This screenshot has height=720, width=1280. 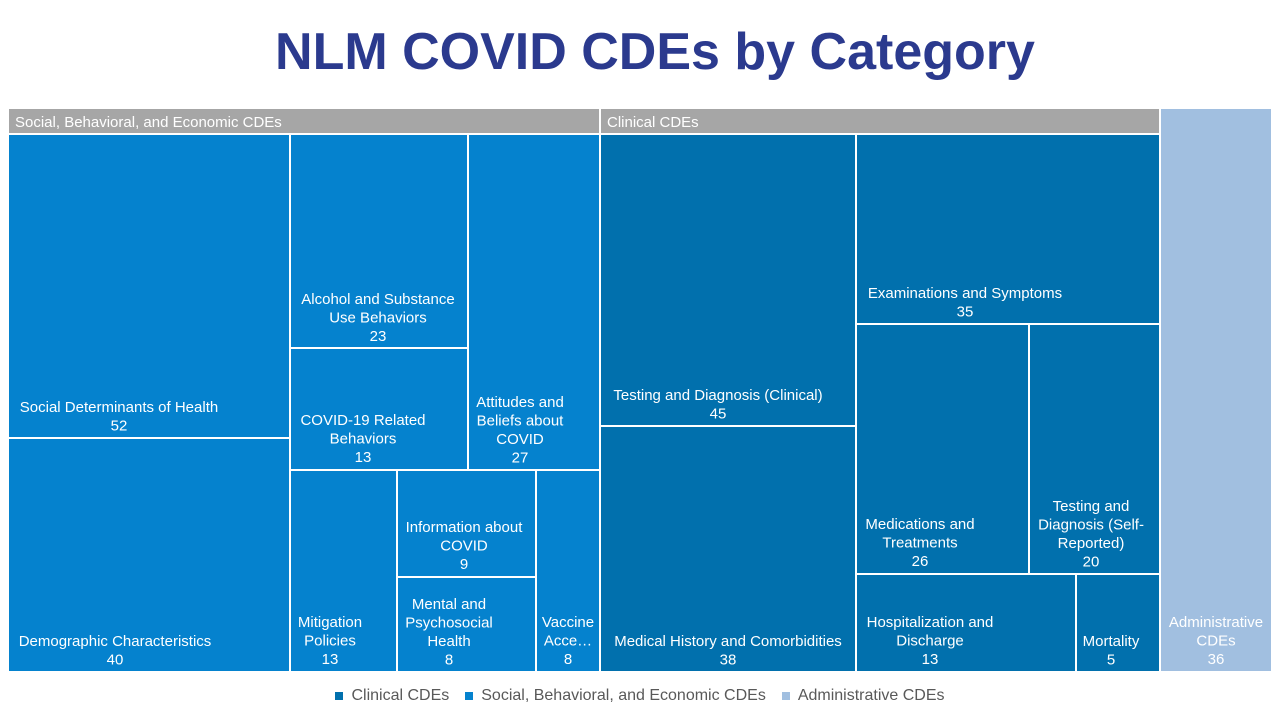 What do you see at coordinates (1216, 622) in the screenshot?
I see `treemap-label-administrative-cdes: Administrative` at bounding box center [1216, 622].